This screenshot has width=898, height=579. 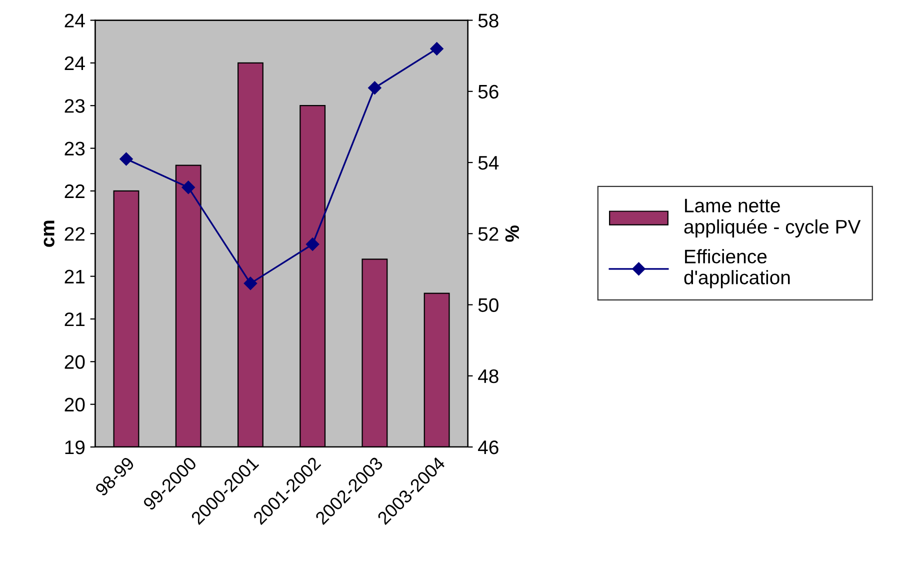 I want to click on y2-tick-label: 52, so click(x=488, y=234).